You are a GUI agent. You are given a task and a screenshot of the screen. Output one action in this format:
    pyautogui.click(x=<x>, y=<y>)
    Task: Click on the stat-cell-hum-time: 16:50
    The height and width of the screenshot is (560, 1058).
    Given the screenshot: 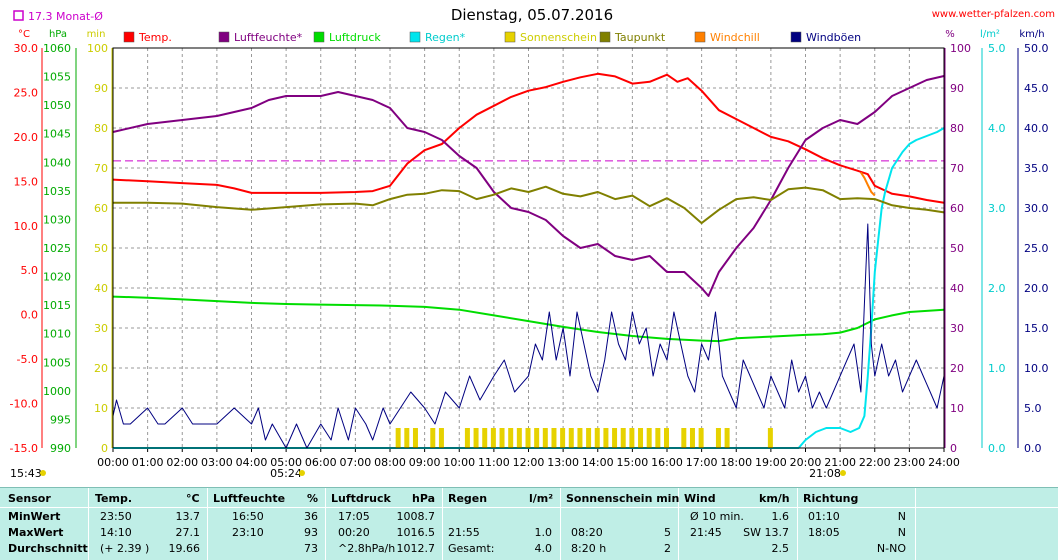 What is the action you would take?
    pyautogui.click(x=248, y=516)
    